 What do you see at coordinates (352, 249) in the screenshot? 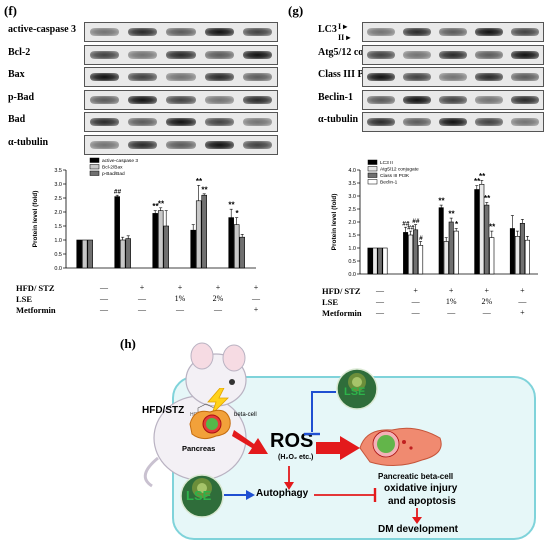
I see `y-tick-label: 1.0` at bounding box center [352, 249].